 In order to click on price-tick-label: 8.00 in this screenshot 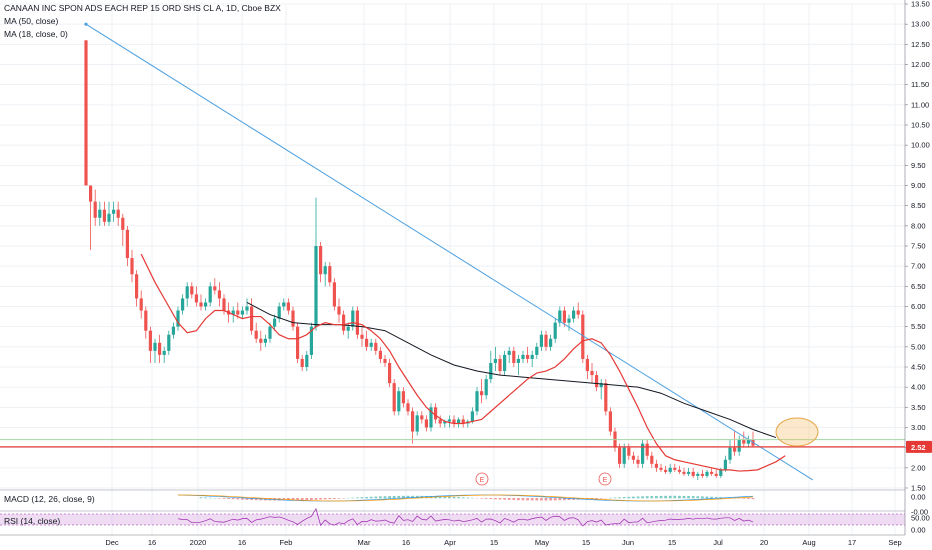, I will do `click(918, 225)`.